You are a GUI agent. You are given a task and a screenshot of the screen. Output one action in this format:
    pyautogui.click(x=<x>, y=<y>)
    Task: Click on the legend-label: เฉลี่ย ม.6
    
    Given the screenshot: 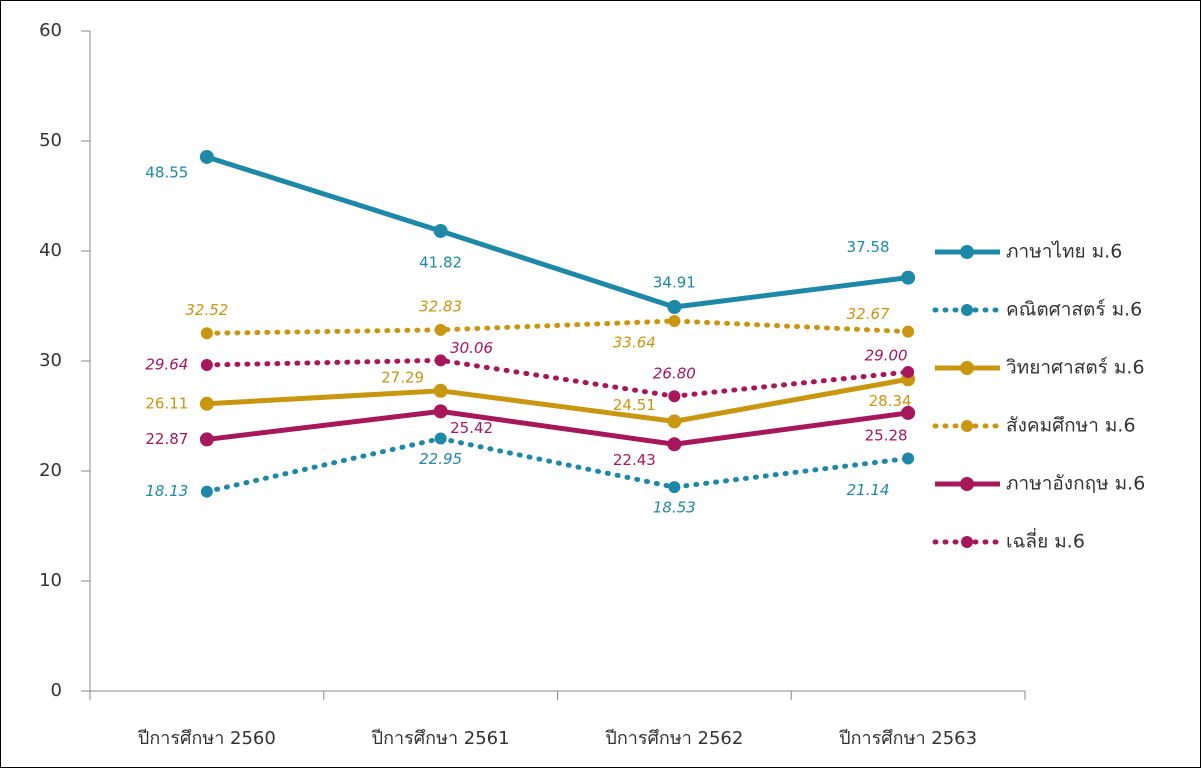 What is the action you would take?
    pyautogui.click(x=1045, y=540)
    